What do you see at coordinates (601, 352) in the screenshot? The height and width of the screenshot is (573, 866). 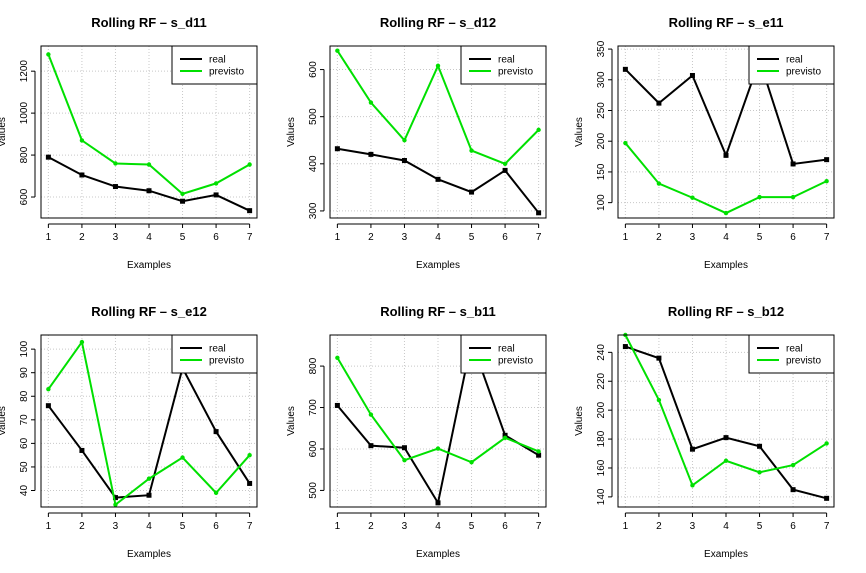 I see `y-tick-label: 240` at bounding box center [601, 352].